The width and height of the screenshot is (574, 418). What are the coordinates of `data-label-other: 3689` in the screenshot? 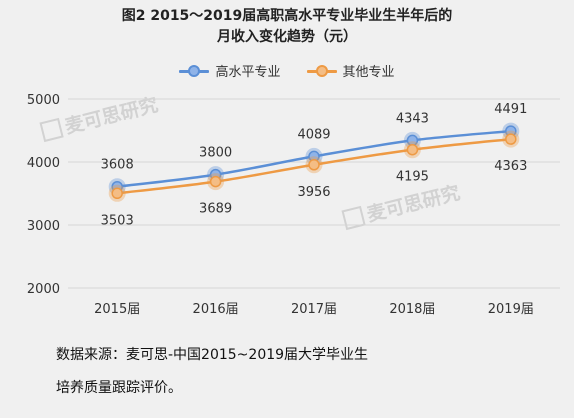 It's located at (215, 209).